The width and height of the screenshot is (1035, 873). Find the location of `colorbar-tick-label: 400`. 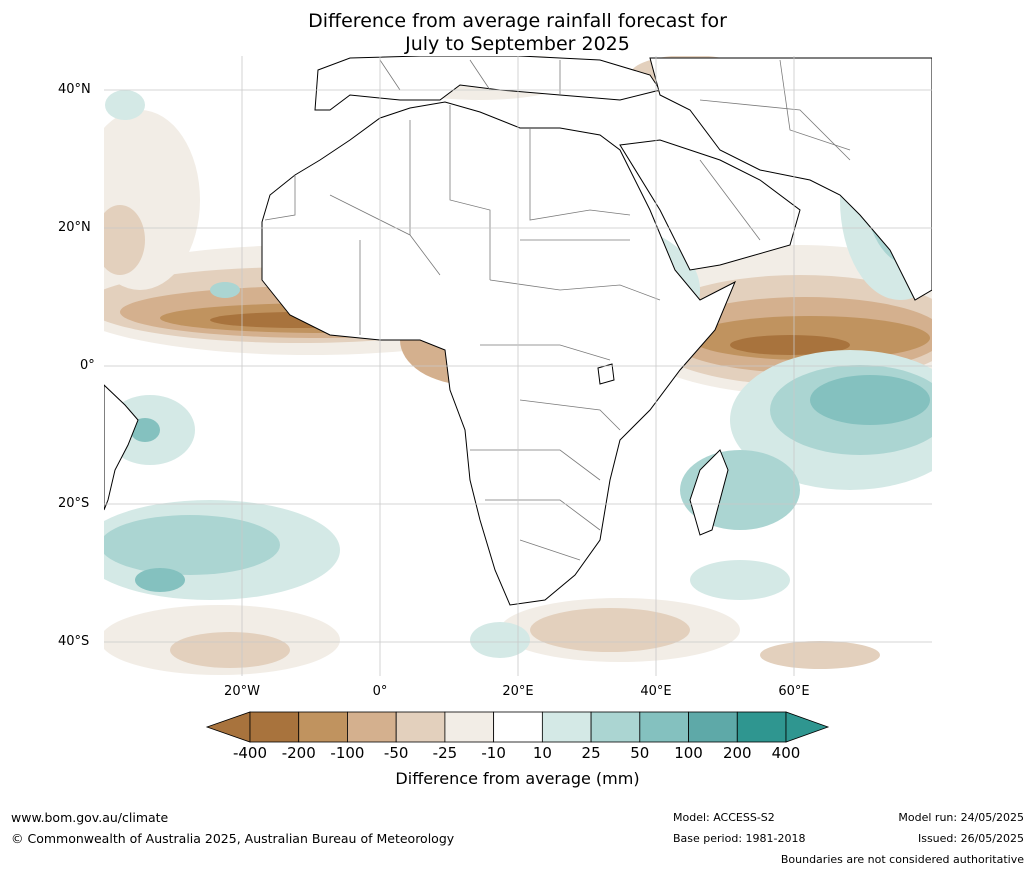

colorbar-tick-label: 400 is located at coordinates (786, 753).